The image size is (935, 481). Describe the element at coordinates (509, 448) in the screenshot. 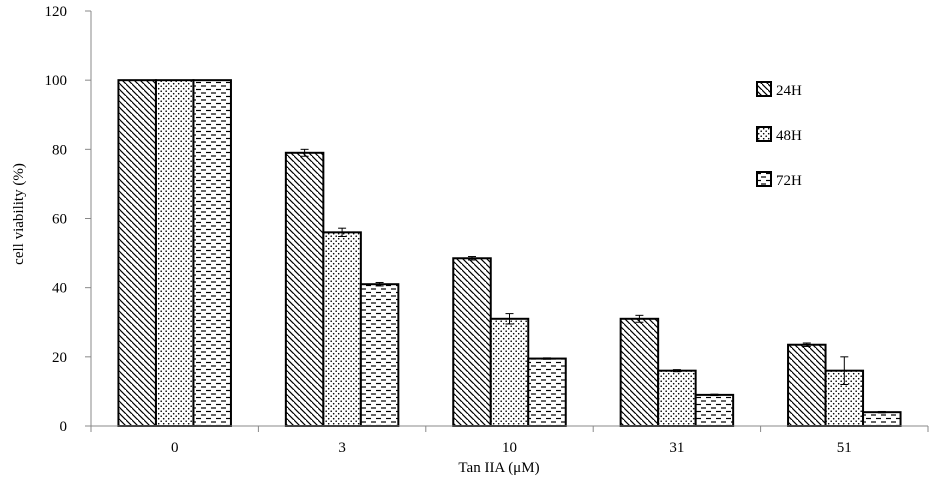

I see `x-tick-label: 10` at that location.